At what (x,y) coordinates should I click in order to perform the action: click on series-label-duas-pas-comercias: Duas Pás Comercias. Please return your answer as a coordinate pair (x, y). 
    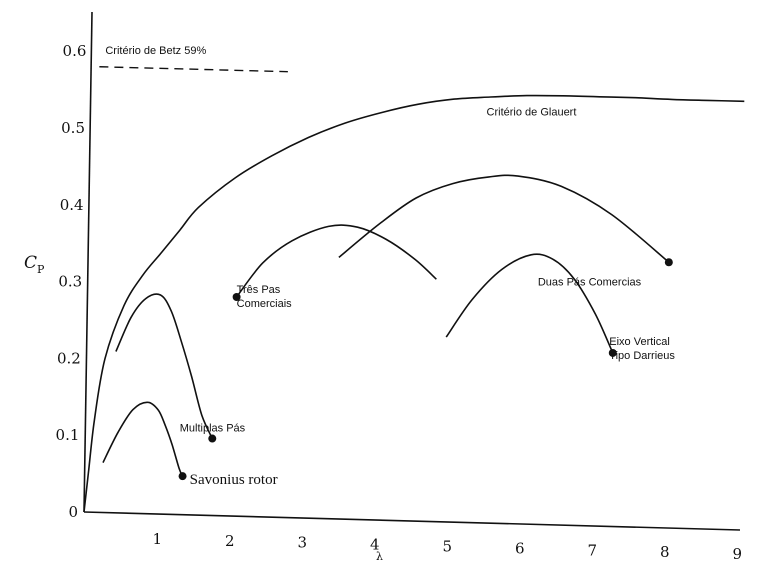
    Looking at the image, I should click on (590, 283).